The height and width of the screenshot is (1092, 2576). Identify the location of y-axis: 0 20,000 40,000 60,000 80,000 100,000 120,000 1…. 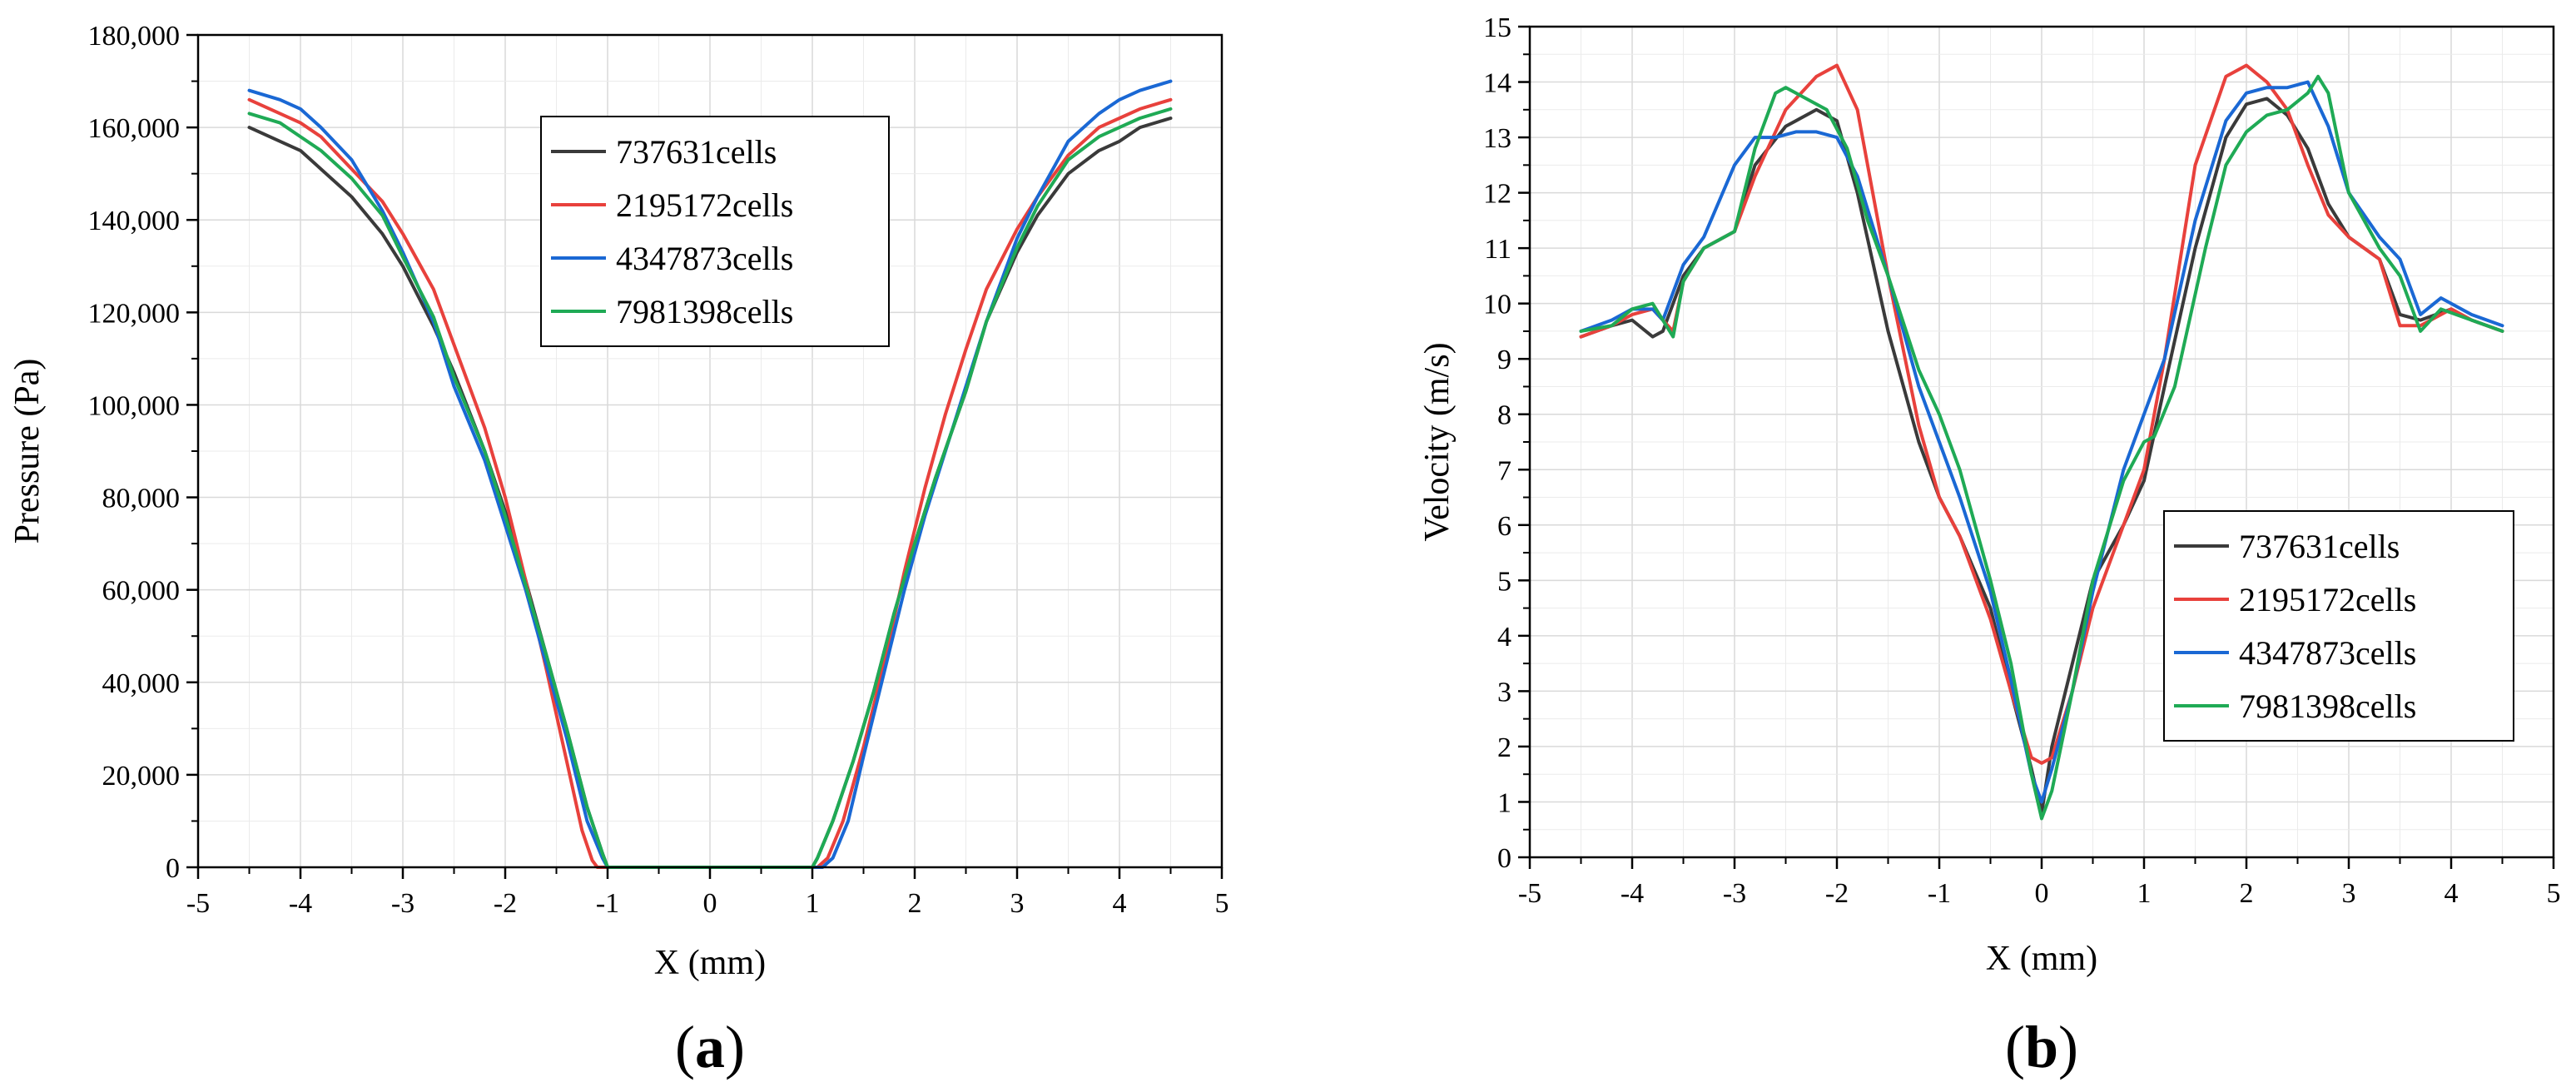
(143, 452).